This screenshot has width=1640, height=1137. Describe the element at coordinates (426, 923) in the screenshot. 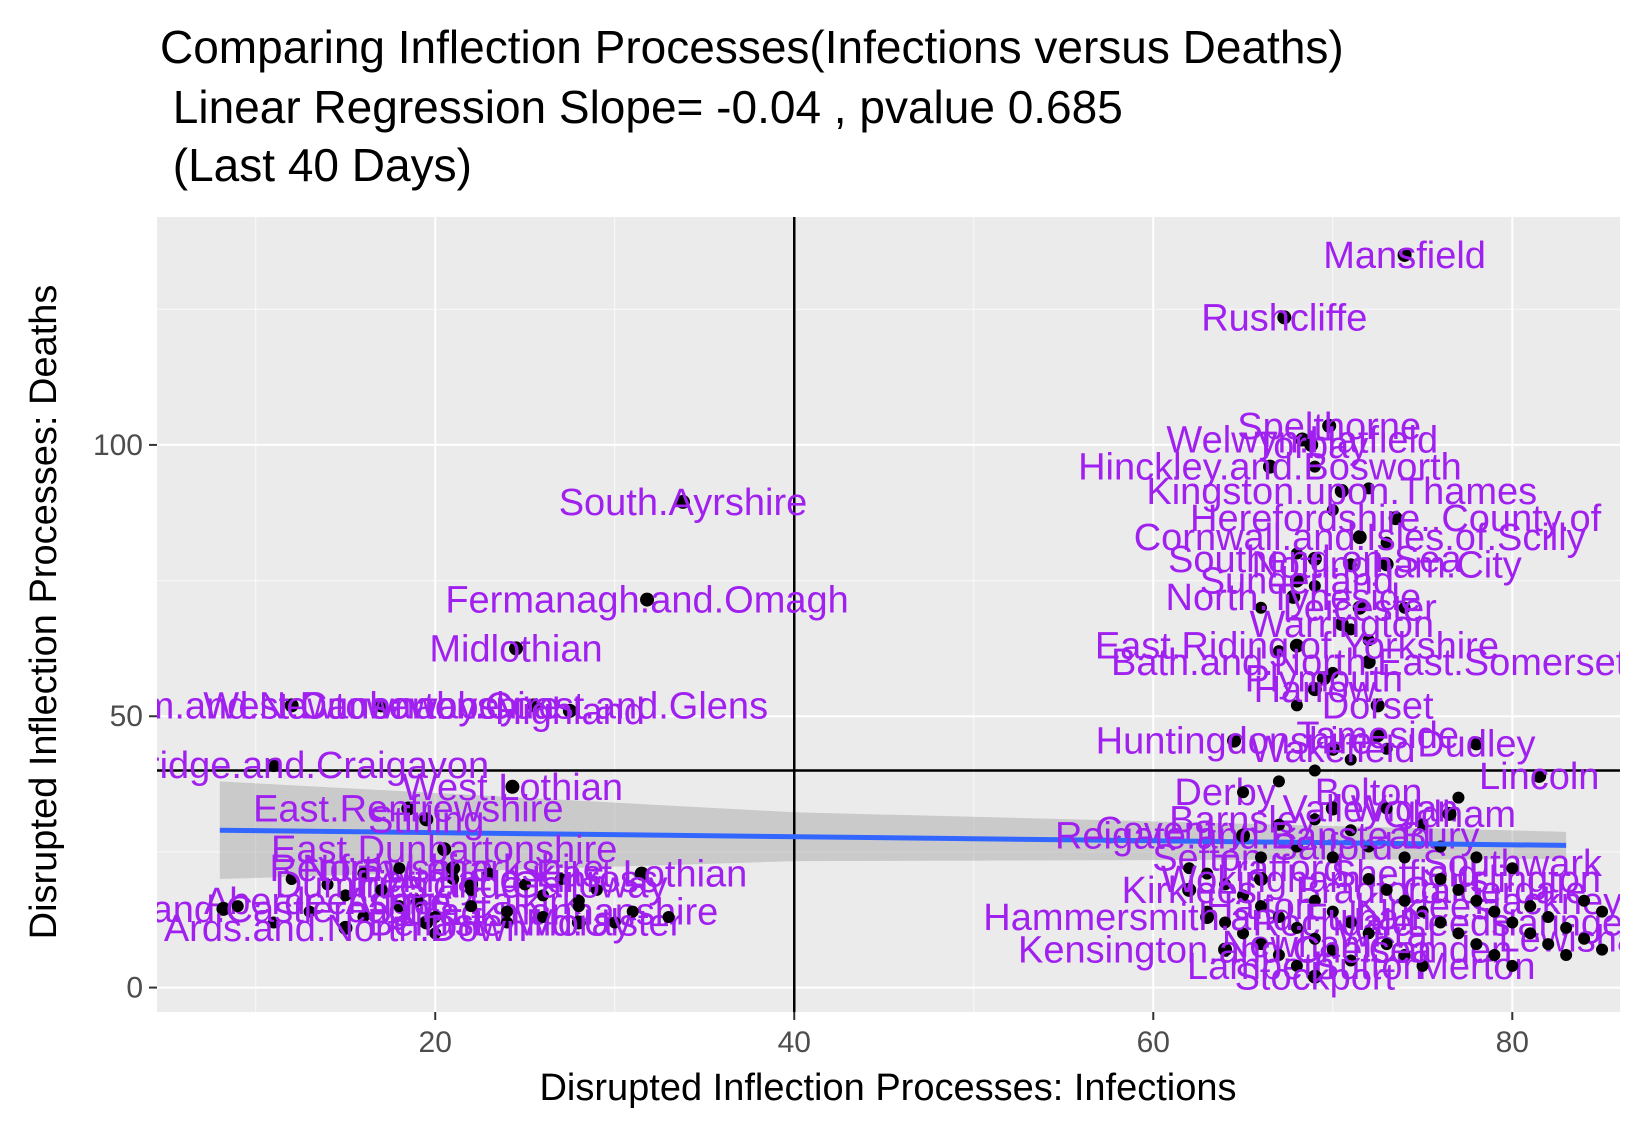

I see `point-label: Belfast` at that location.